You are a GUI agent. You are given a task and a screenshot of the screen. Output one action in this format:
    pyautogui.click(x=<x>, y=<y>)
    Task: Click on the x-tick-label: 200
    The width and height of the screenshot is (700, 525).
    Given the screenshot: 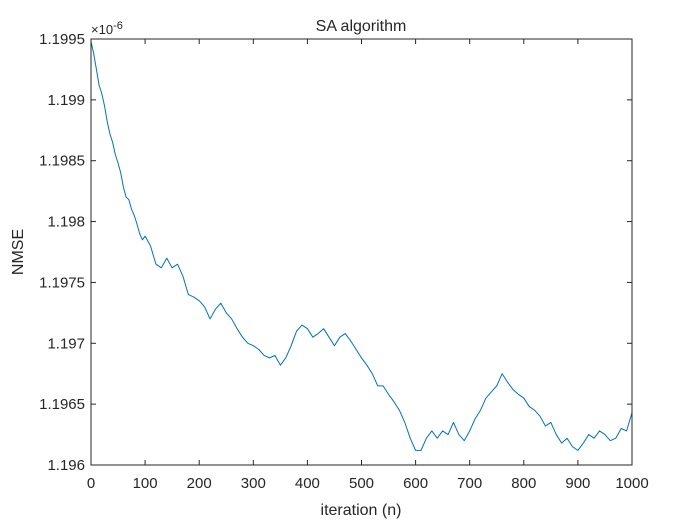 What is the action you would take?
    pyautogui.click(x=199, y=483)
    